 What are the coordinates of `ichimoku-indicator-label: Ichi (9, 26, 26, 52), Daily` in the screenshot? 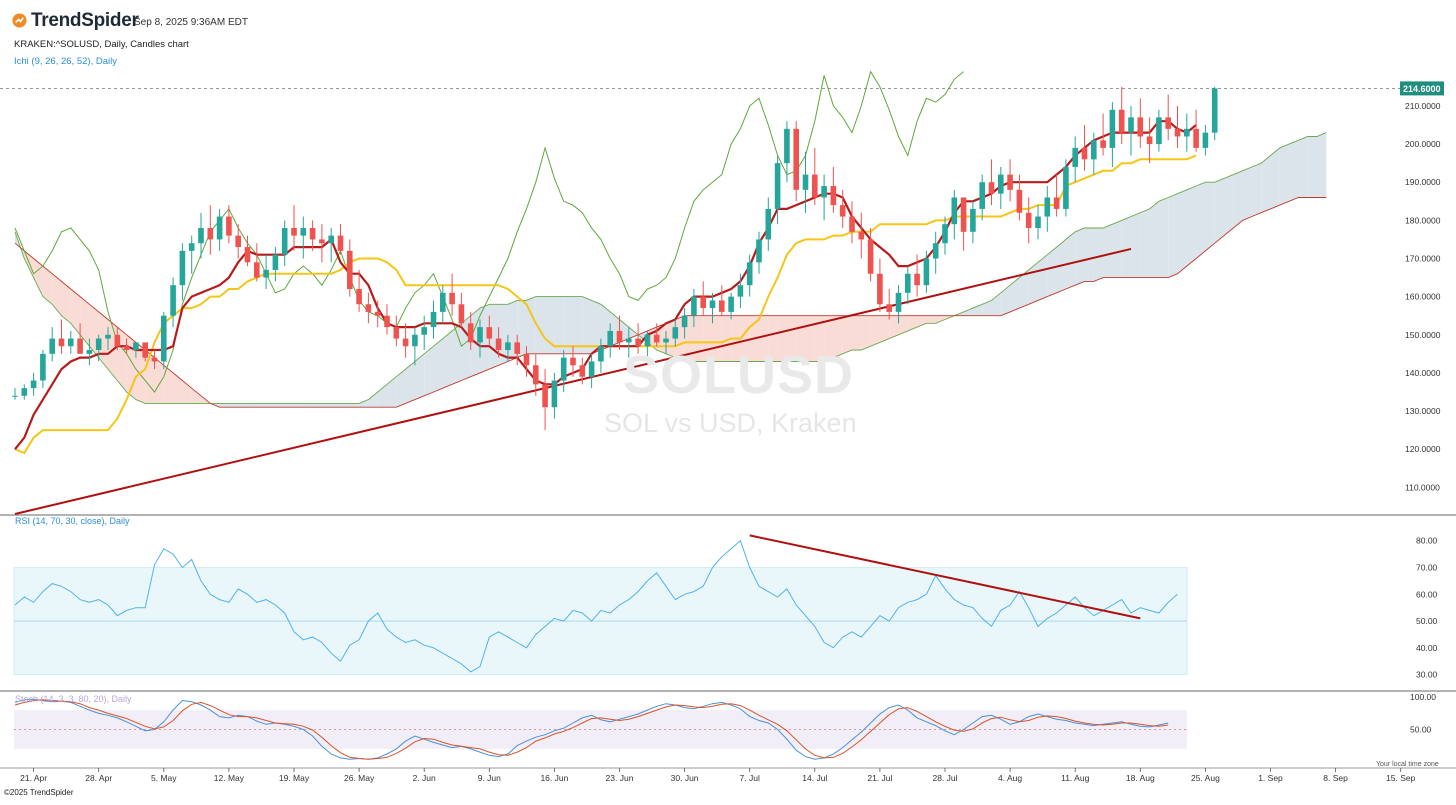 It's located at (65, 61).